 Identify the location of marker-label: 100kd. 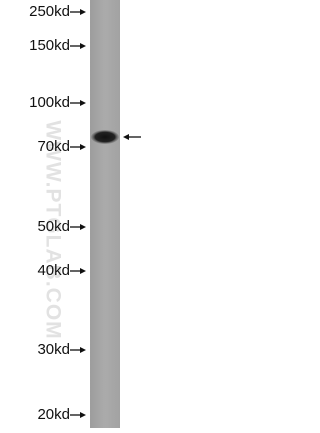
(49, 102).